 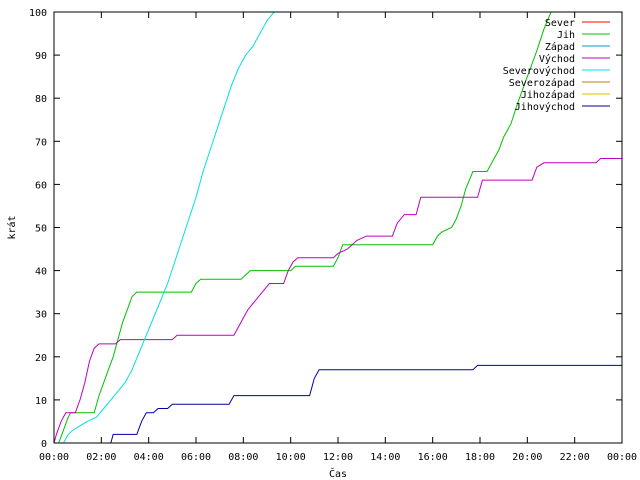 What do you see at coordinates (38, 13) in the screenshot?
I see `y-tick-label: 100` at bounding box center [38, 13].